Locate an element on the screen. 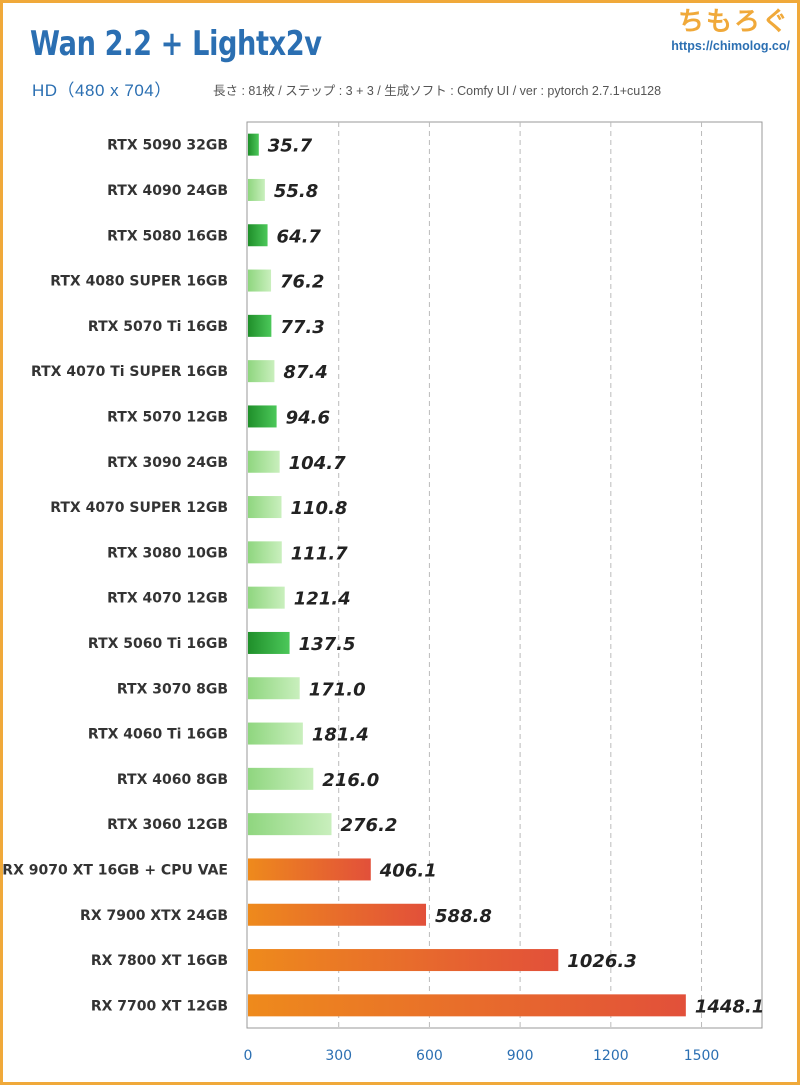 Image resolution: width=800 pixels, height=1085 pixels. bar-row: RTX 5080 16GB 64.7 is located at coordinates (214, 235).